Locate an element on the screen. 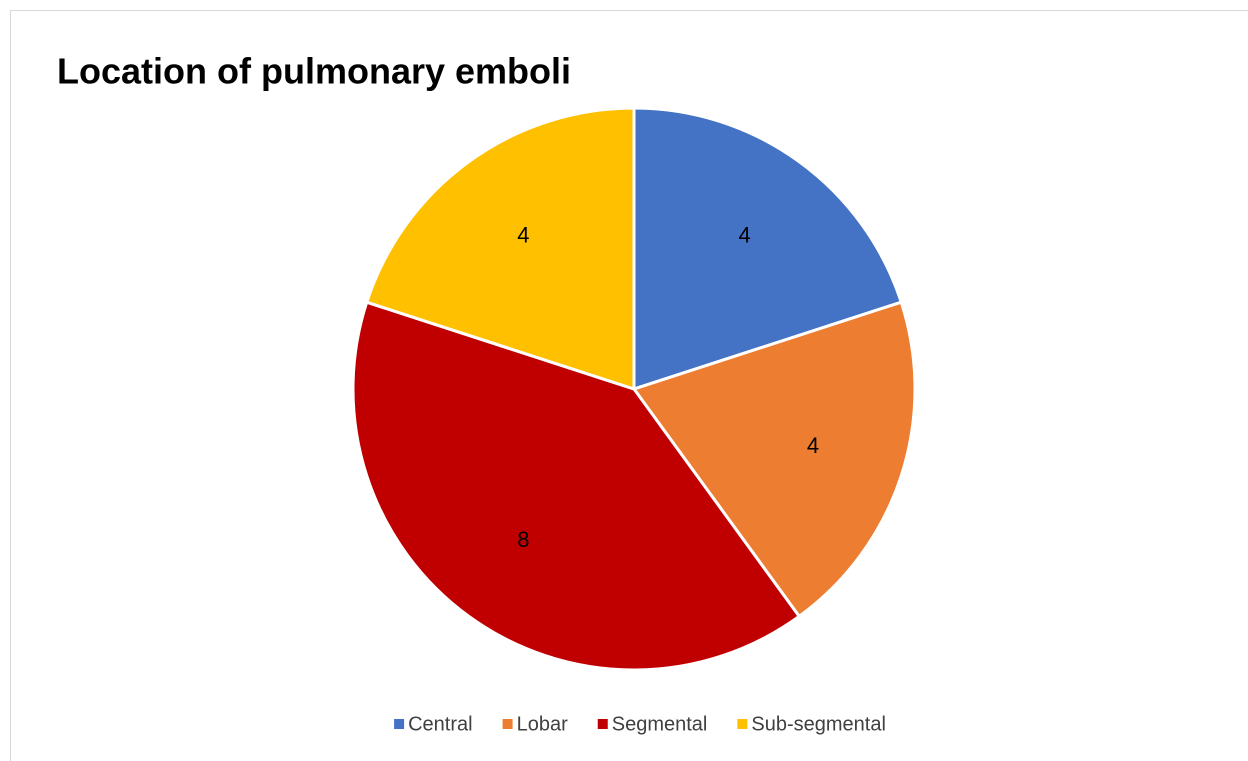 The height and width of the screenshot is (761, 1248). legend-label: Segmental is located at coordinates (660, 724).